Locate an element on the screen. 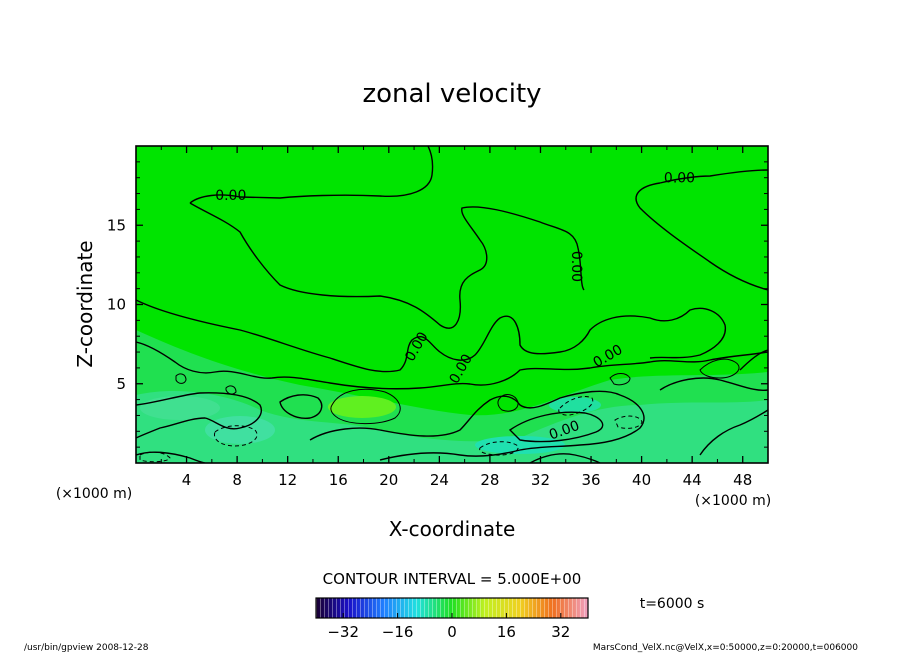  x-tick-label: 36 is located at coordinates (590, 480).